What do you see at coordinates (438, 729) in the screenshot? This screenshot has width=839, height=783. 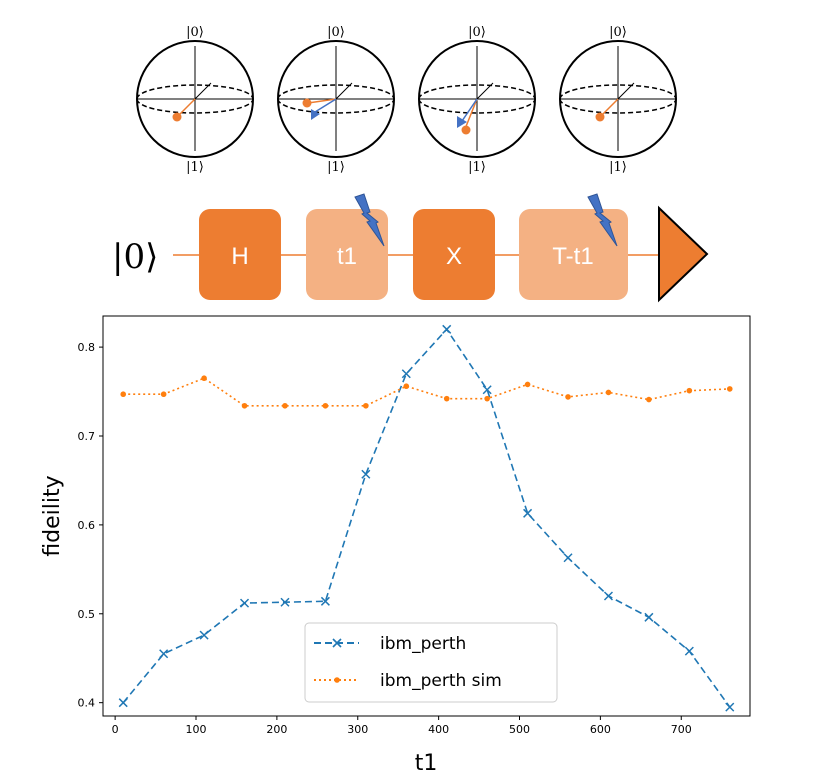 I see `x-tick-label: 400` at bounding box center [438, 729].